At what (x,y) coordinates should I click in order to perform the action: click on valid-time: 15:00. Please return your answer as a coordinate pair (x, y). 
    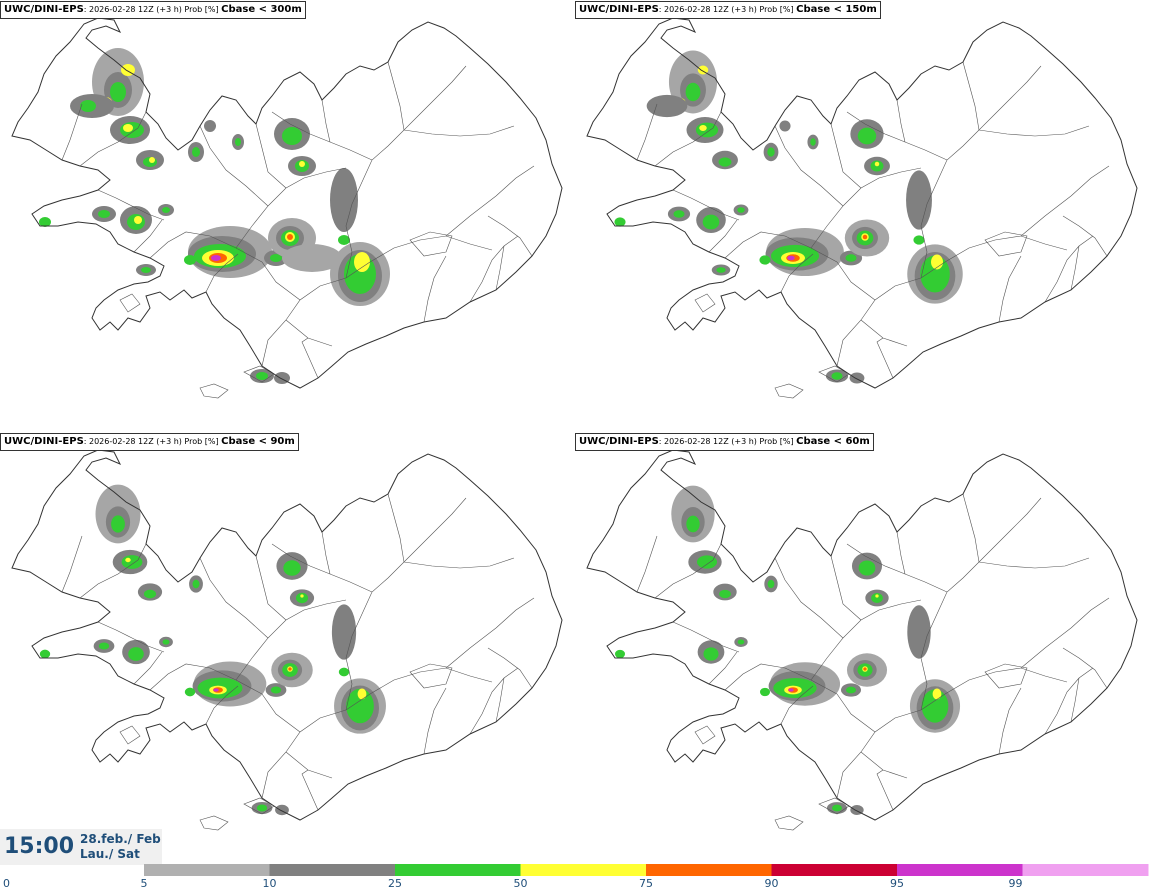
    Looking at the image, I should click on (39, 846).